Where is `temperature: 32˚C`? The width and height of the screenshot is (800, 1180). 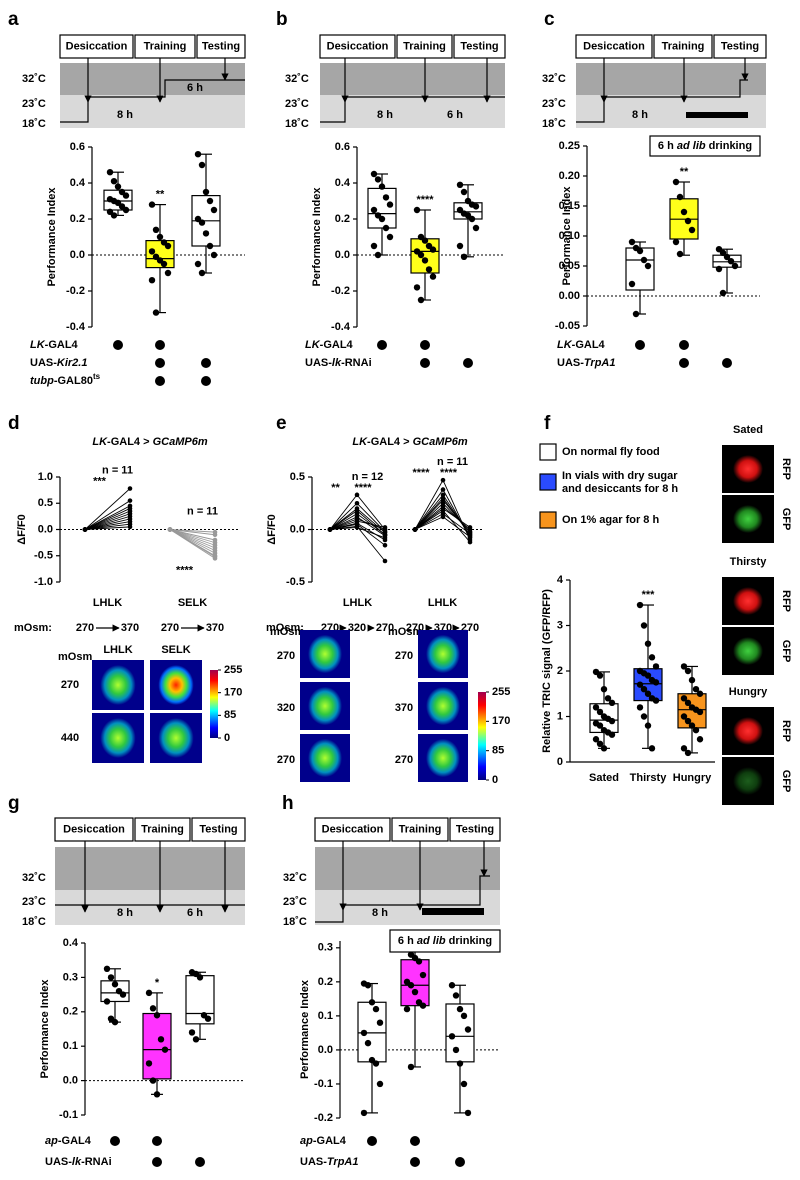
temperature: 32˚C is located at coordinates (554, 79).